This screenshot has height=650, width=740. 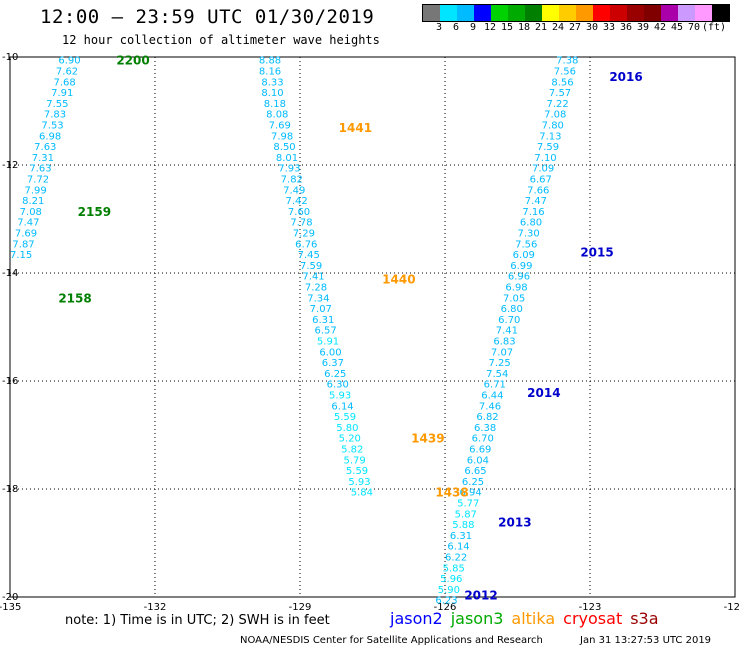 I want to click on x-tick-label: -126, so click(x=445, y=607).